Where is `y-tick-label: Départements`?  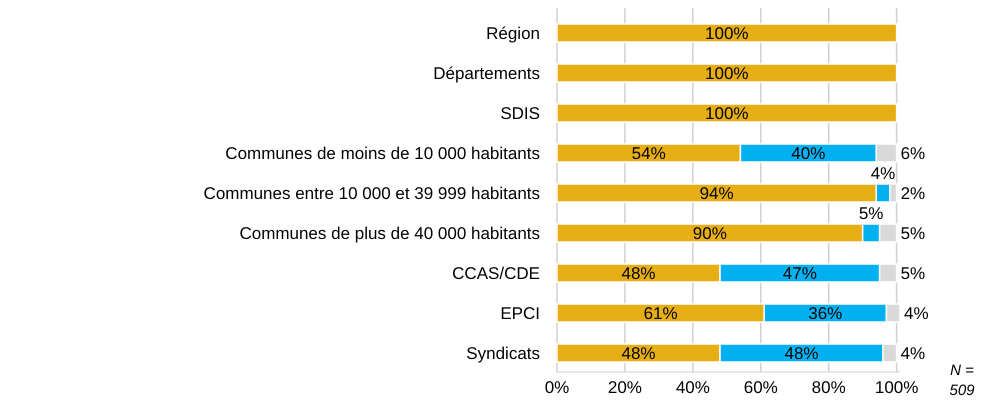
y-tick-label: Départements is located at coordinates (486, 73).